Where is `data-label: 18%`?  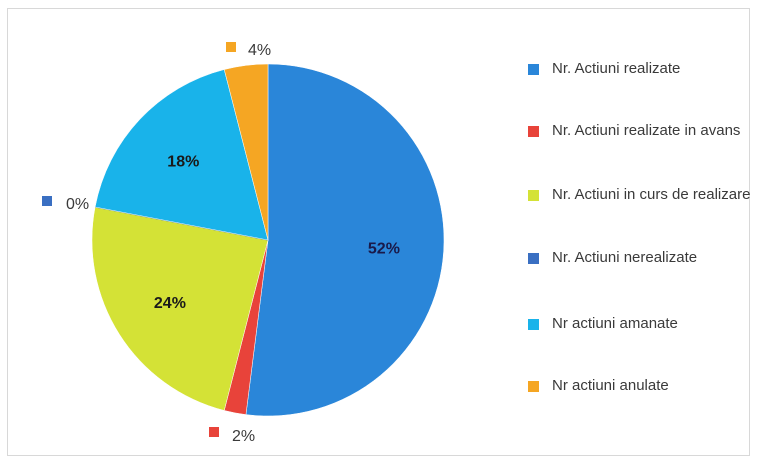 data-label: 18% is located at coordinates (183, 161).